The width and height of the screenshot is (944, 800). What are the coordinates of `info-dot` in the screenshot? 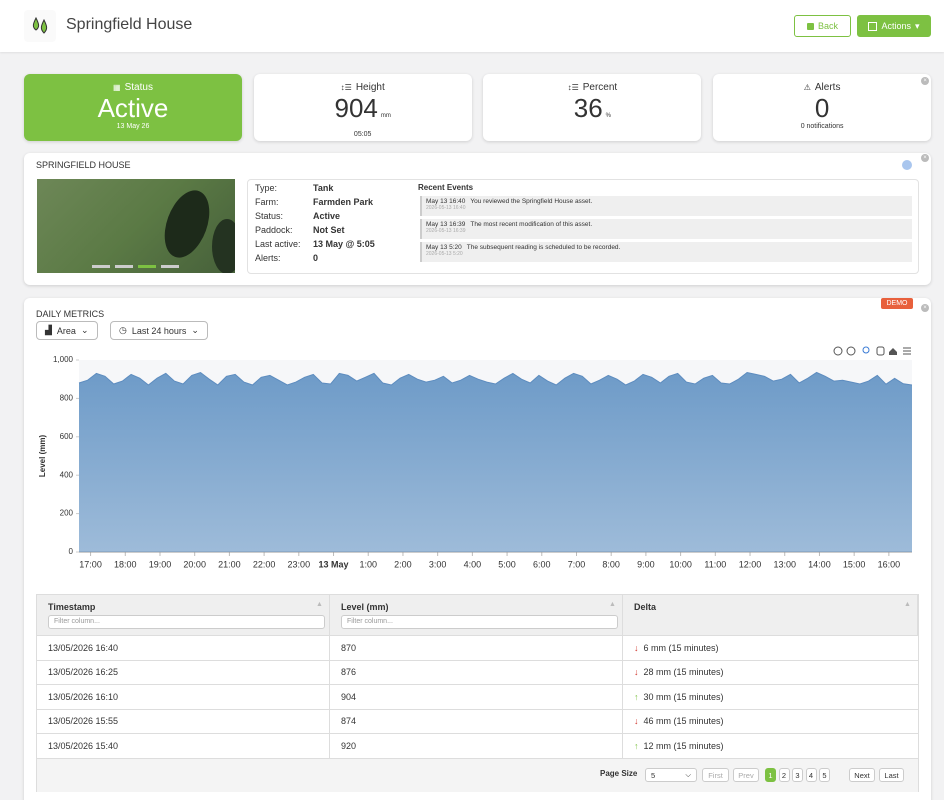 It's located at (907, 165).